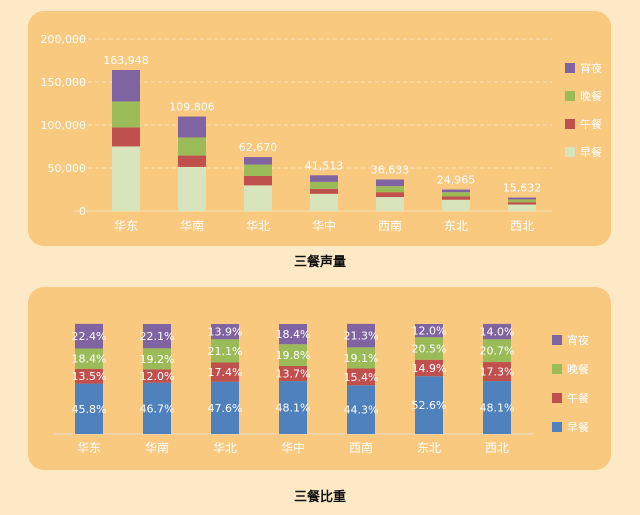 The height and width of the screenshot is (515, 640). Describe the element at coordinates (192, 107) in the screenshot. I see `volume-total-label: 109,806` at that location.